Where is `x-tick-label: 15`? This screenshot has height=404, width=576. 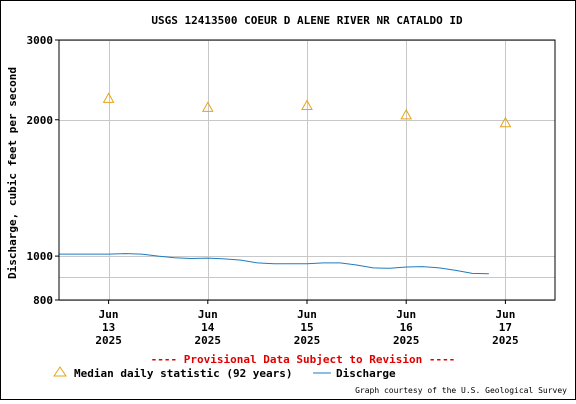 x-tick-label: 15 is located at coordinates (306, 327).